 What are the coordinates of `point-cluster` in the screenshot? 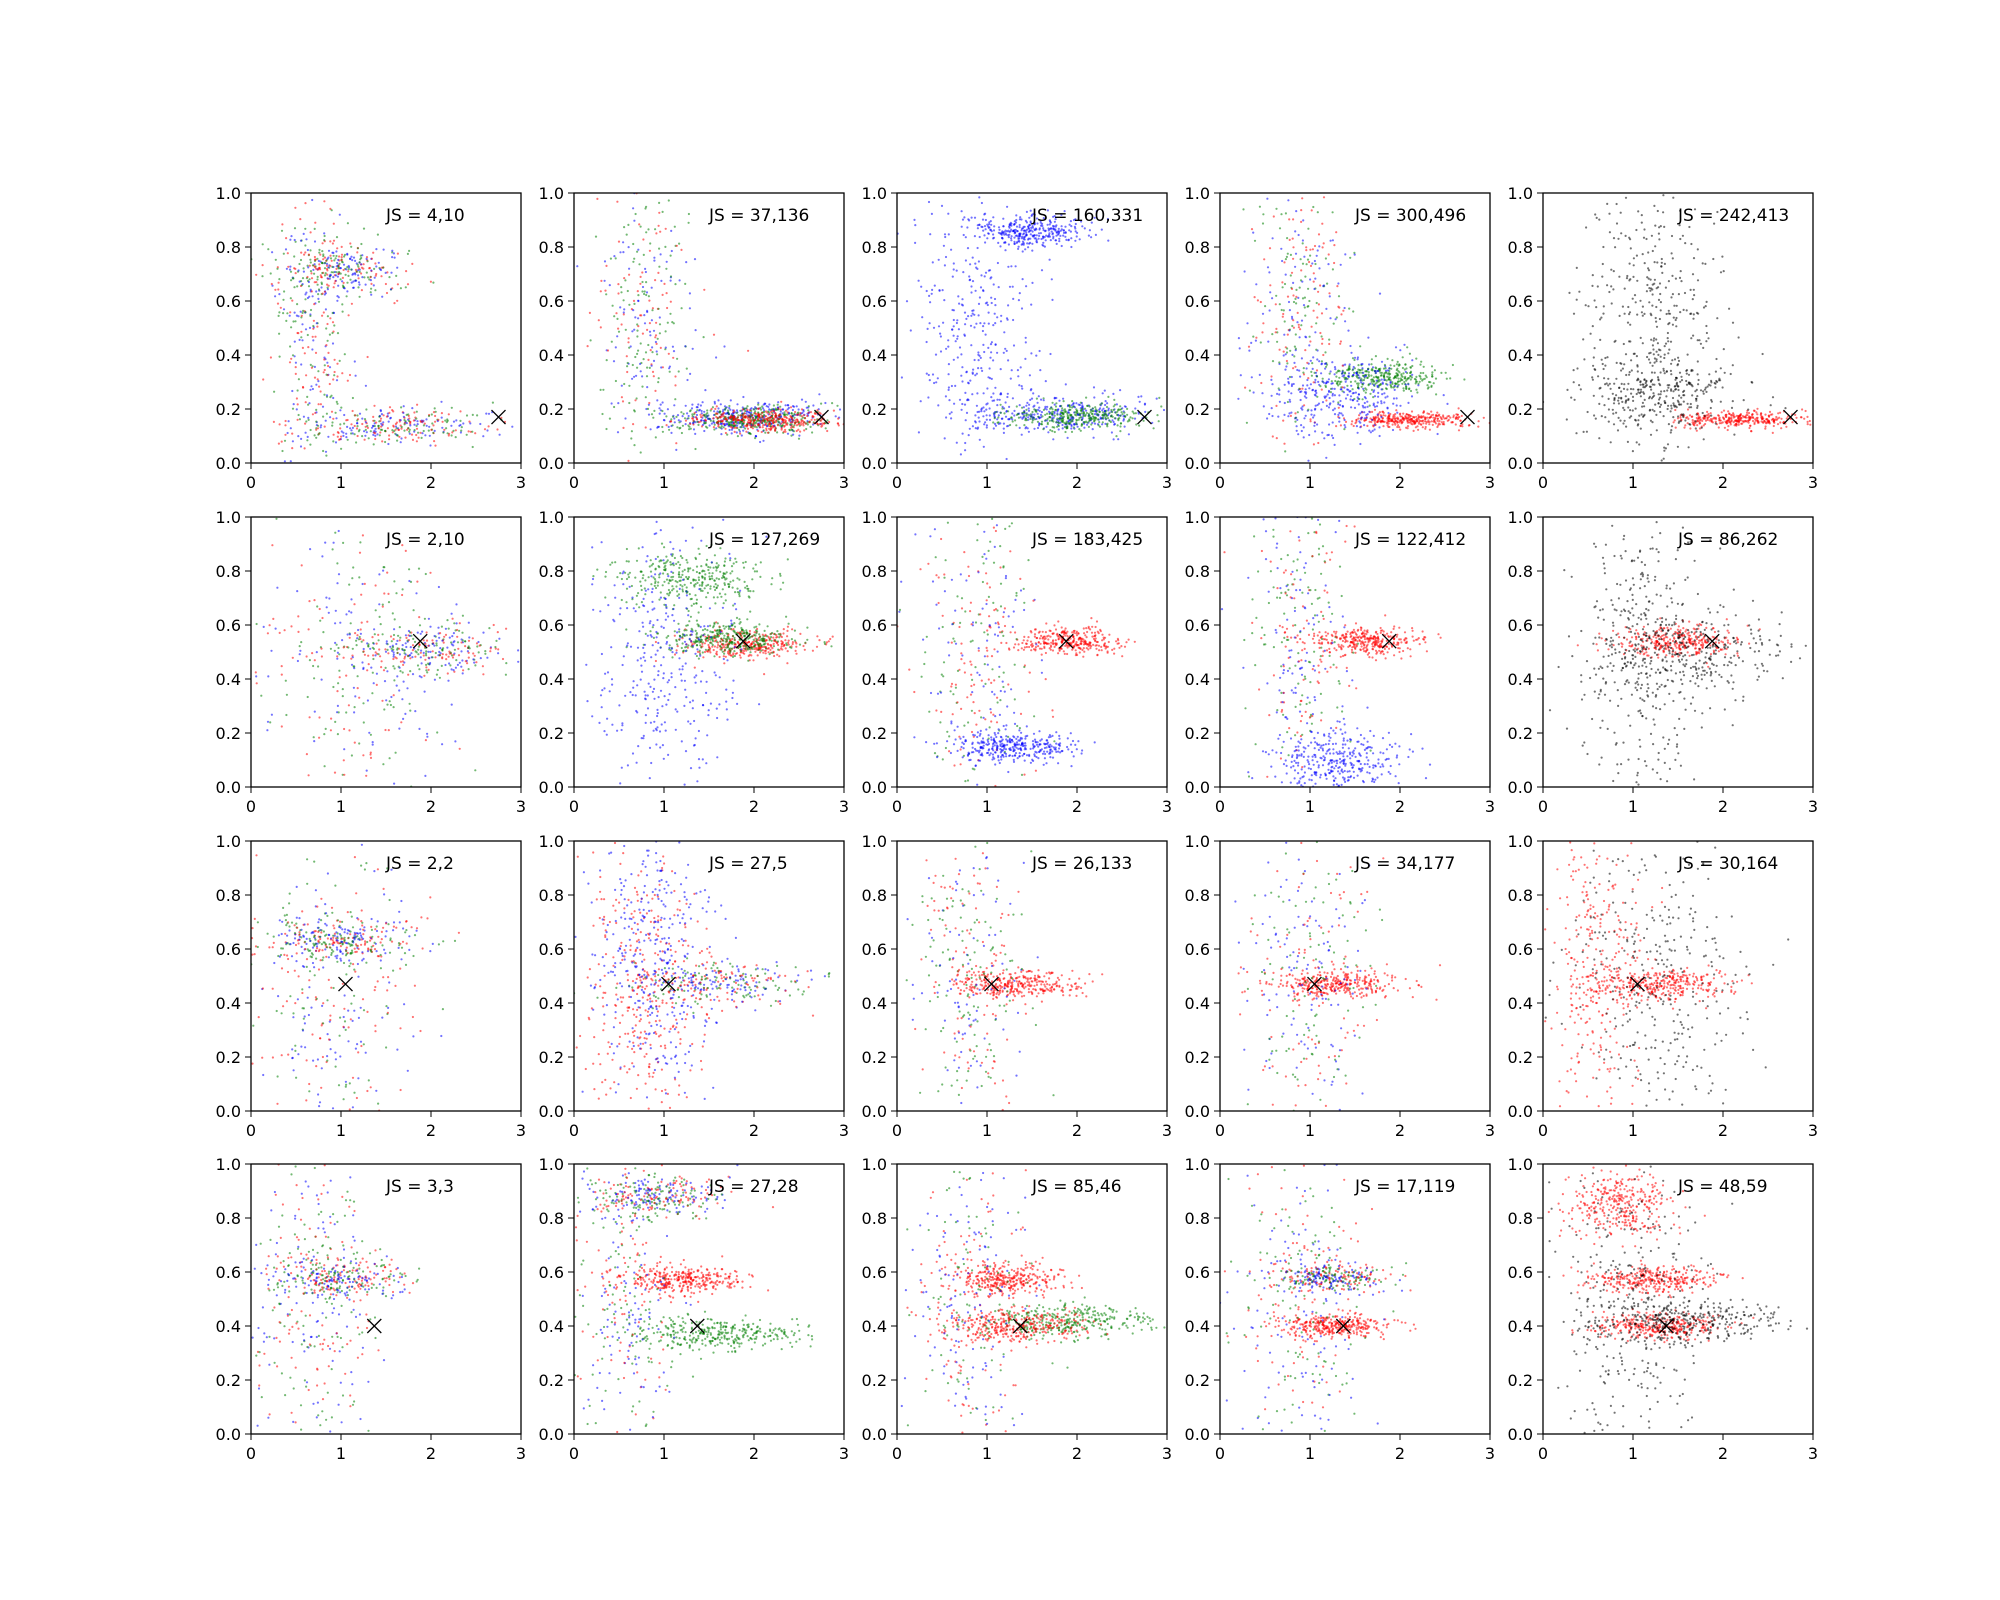 It's located at (754, 417).